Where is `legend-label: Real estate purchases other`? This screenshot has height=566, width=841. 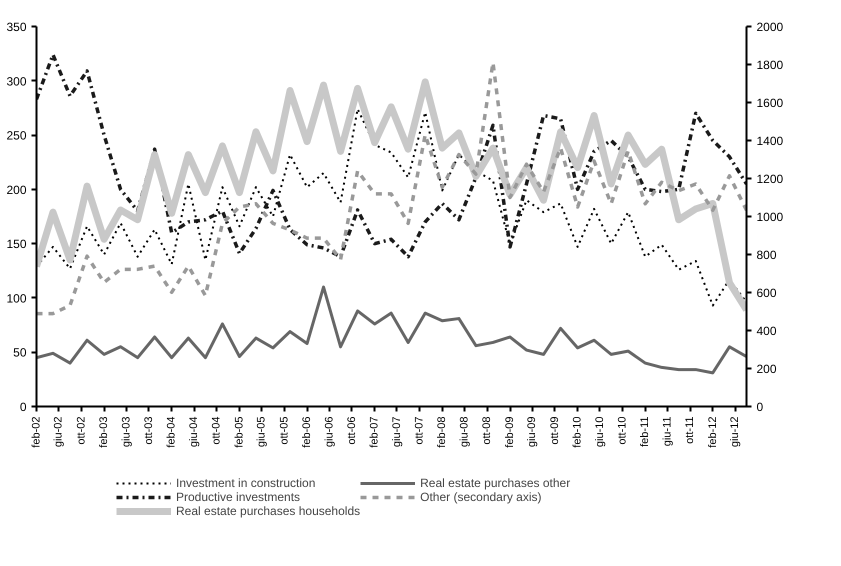 legend-label: Real estate purchases other is located at coordinates (495, 483).